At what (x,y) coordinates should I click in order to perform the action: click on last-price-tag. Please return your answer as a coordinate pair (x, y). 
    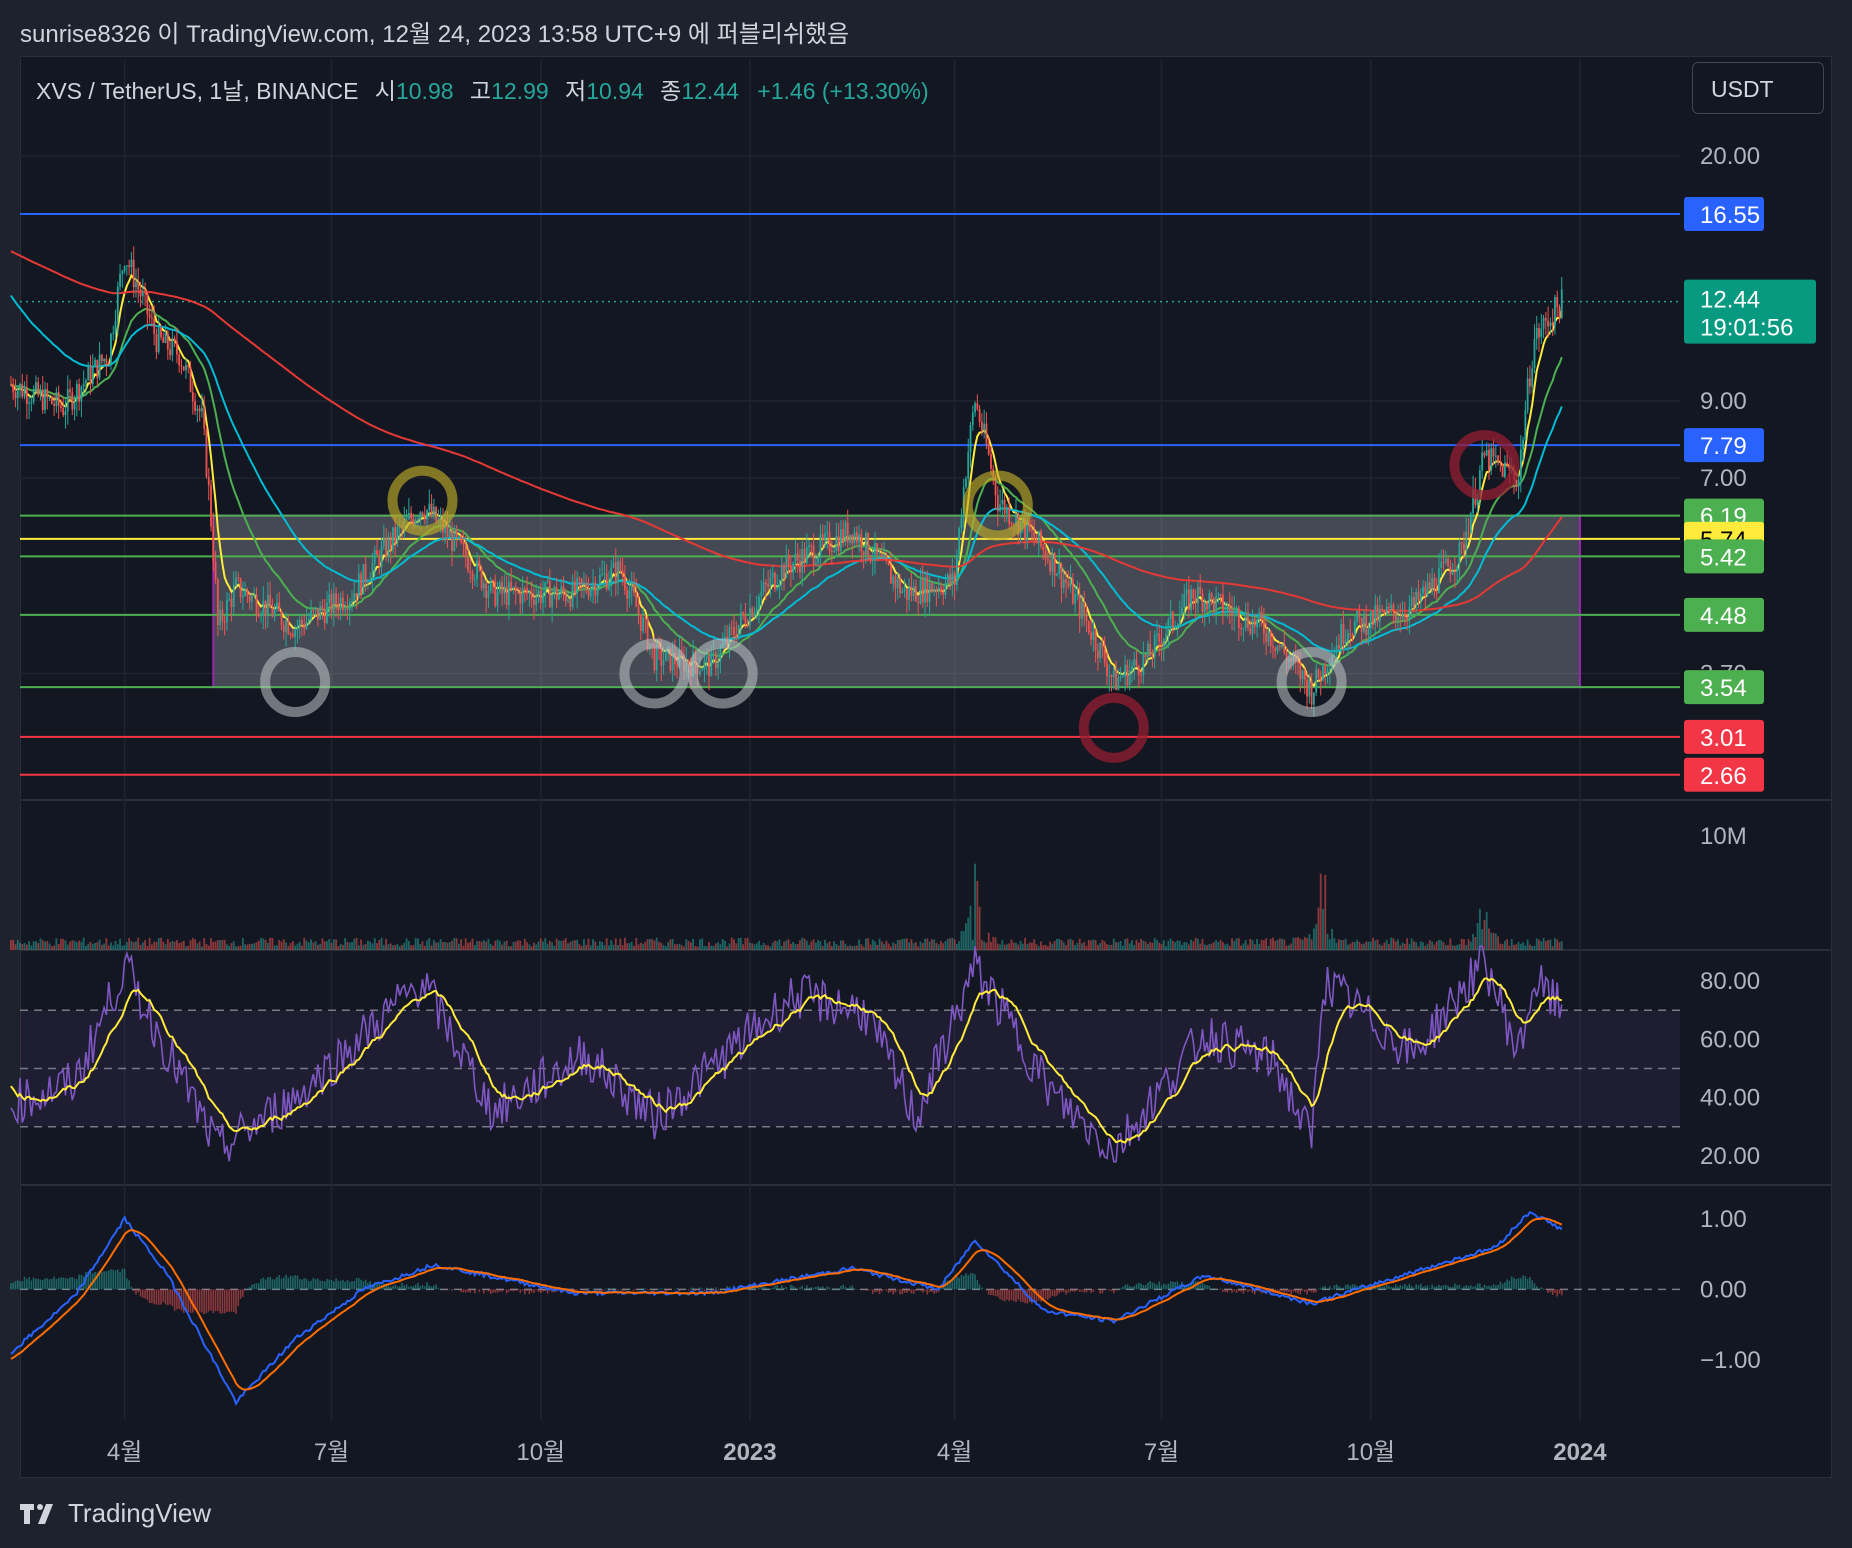
    Looking at the image, I should click on (1750, 311).